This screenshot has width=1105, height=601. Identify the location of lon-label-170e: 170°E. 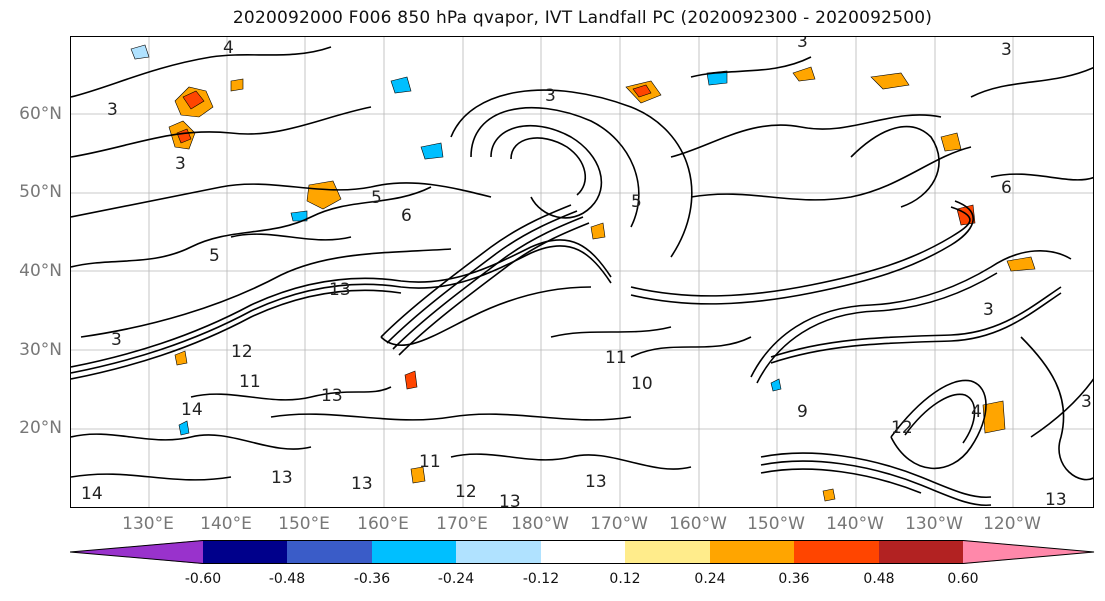
(462, 524).